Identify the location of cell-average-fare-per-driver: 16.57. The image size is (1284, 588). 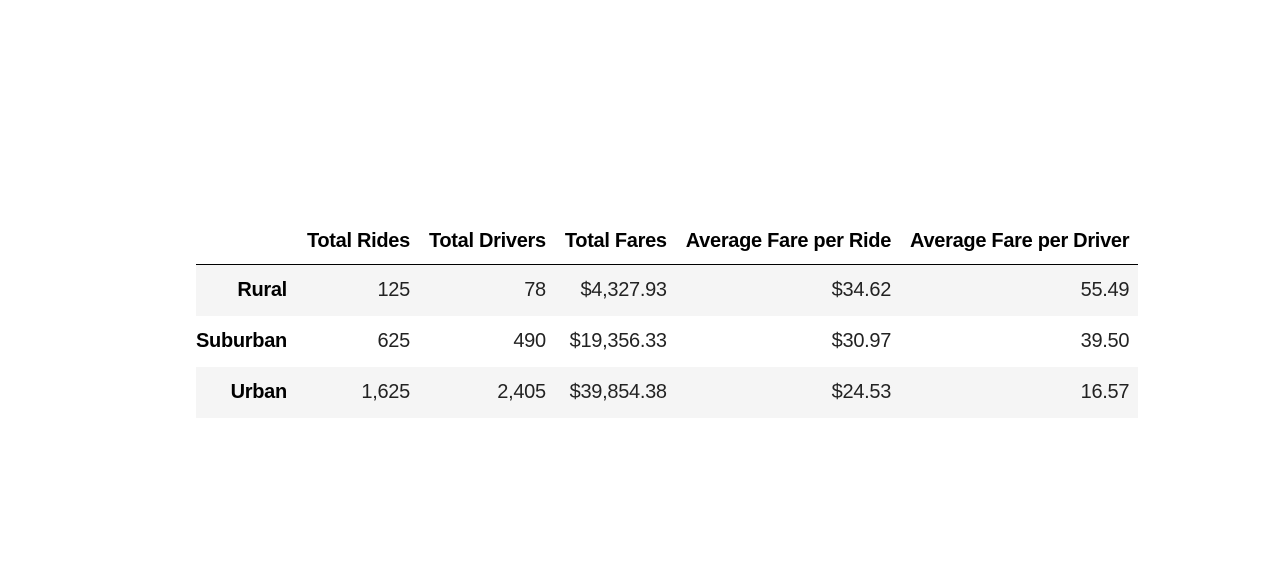
(1105, 391).